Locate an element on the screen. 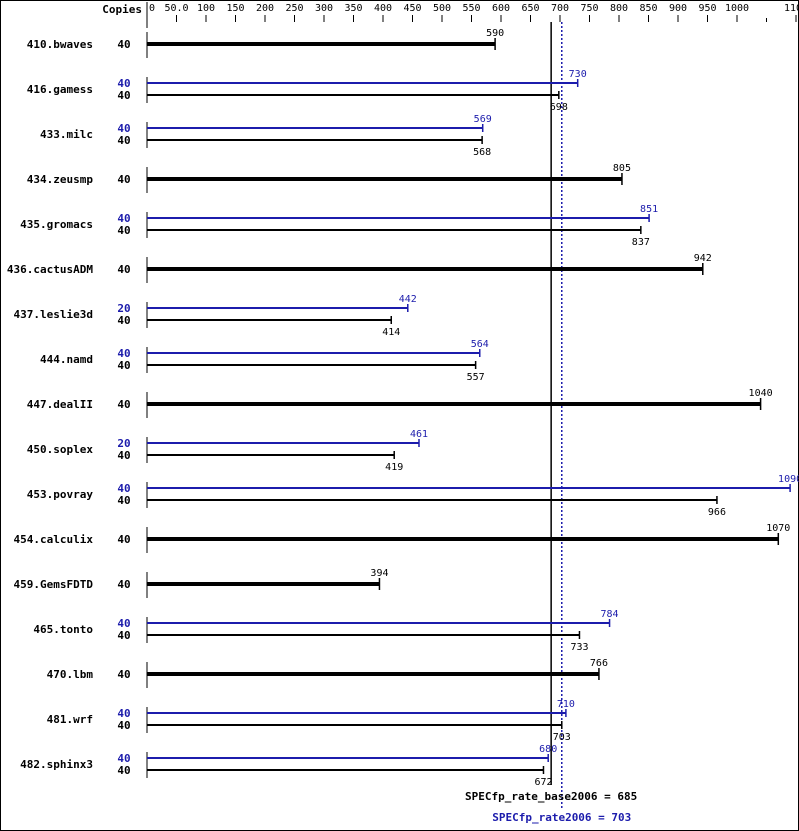 Image resolution: width=799 pixels, height=831 pixels. benchmark-label: 481.wrf is located at coordinates (70, 719).